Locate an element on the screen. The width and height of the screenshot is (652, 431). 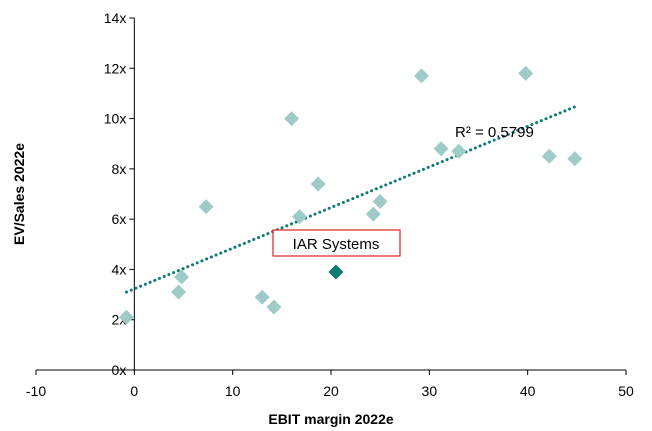
x-axis-title: EBIT margin 2022e is located at coordinates (330, 419).